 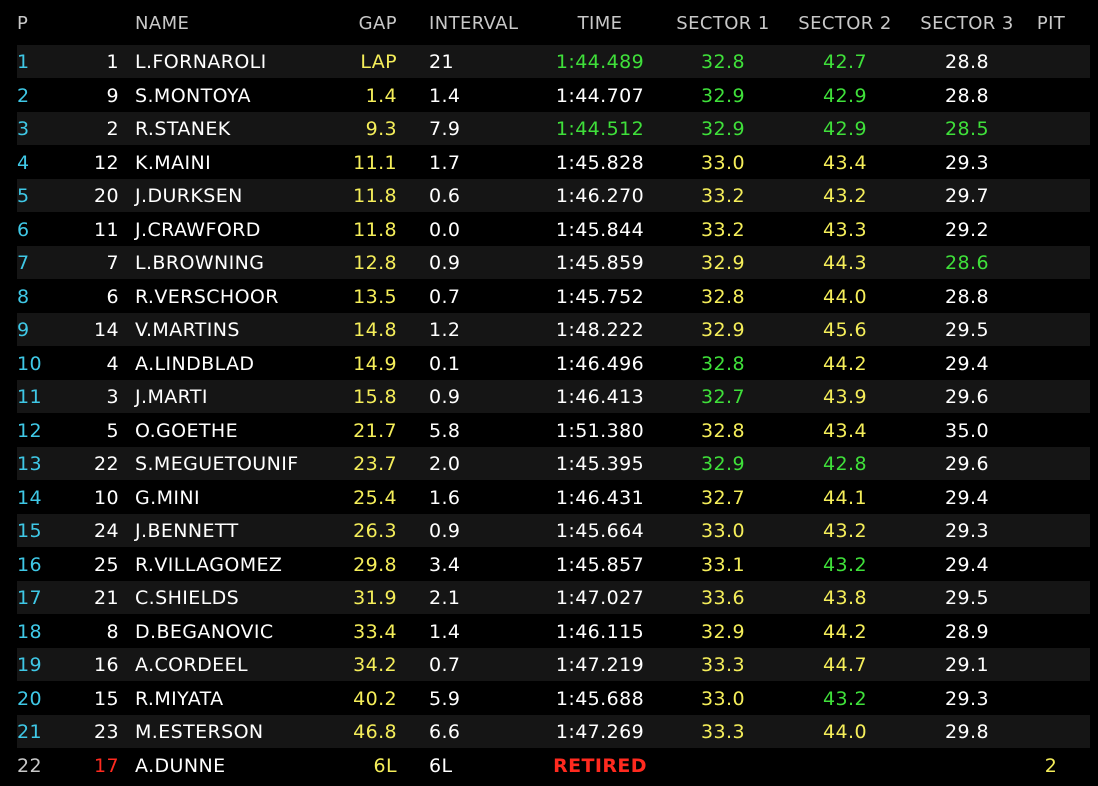 I want to click on cell-sector-1: 33.1, so click(x=723, y=564).